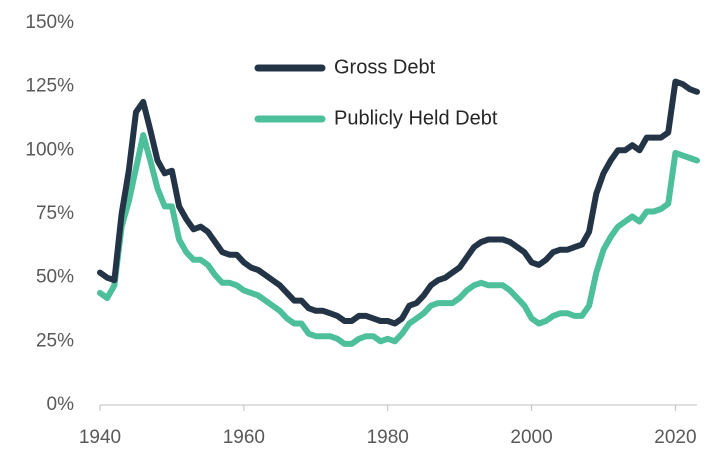 This screenshot has width=709, height=459. I want to click on y-tick-label: 150%, so click(49, 22).